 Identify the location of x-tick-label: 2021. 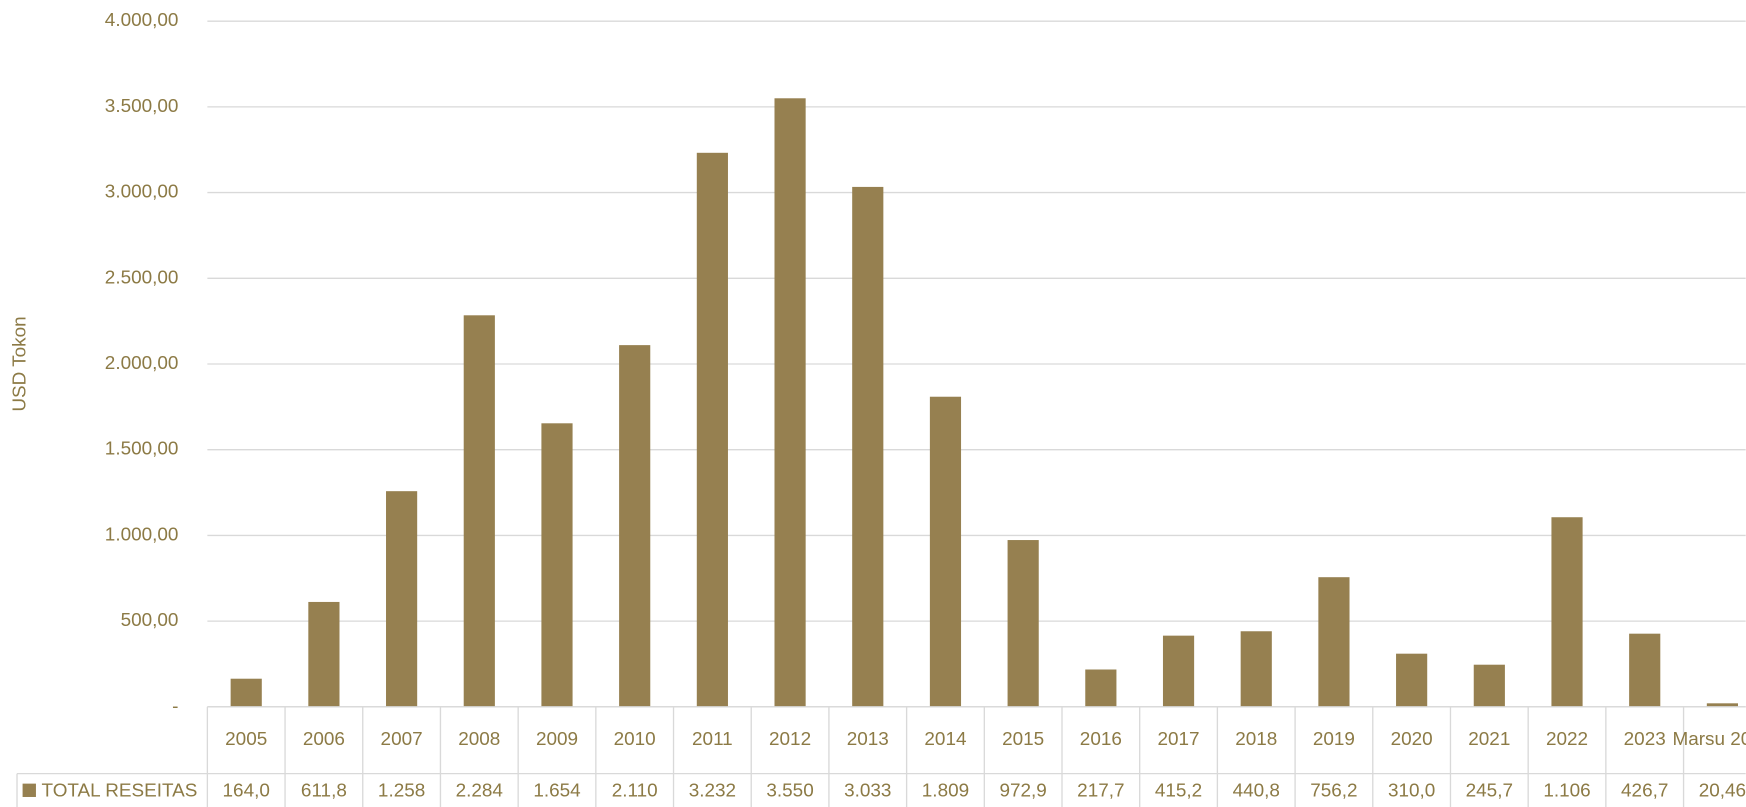
(1489, 739).